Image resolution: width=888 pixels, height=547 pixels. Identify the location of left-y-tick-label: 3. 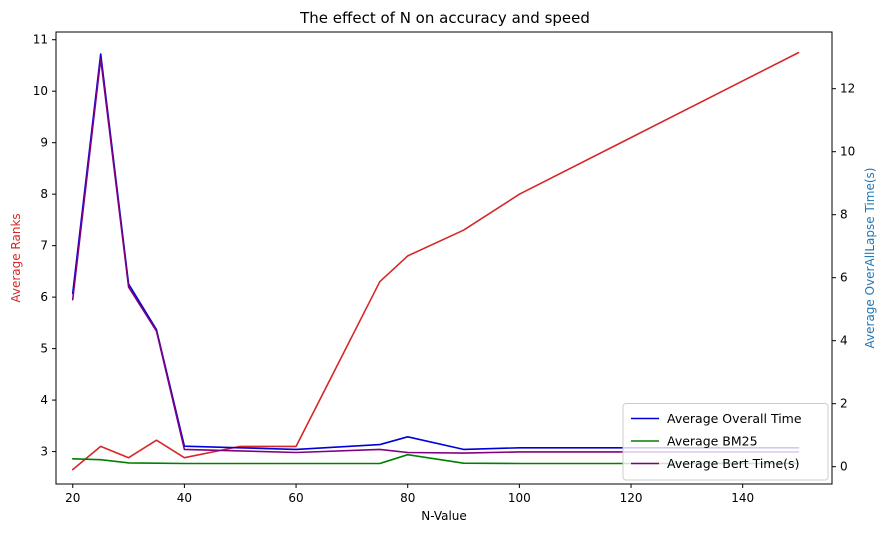
(44, 452).